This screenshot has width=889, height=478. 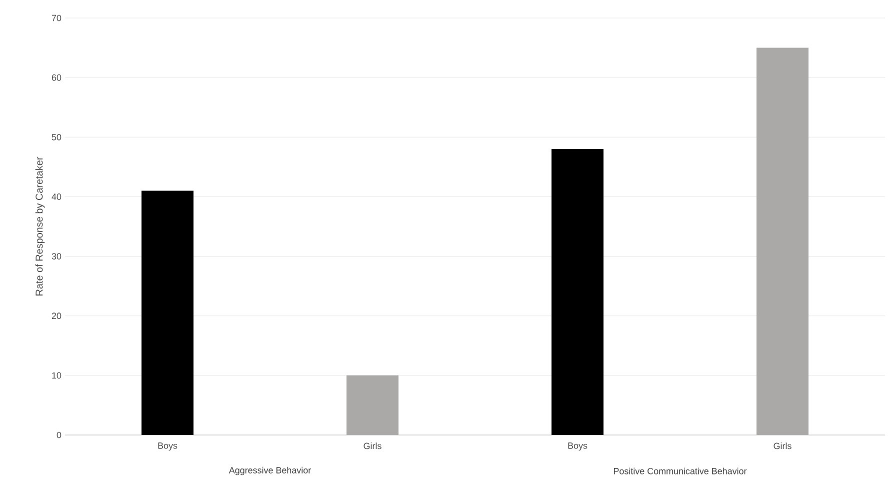 I want to click on y-tick-label: 40, so click(x=57, y=196).